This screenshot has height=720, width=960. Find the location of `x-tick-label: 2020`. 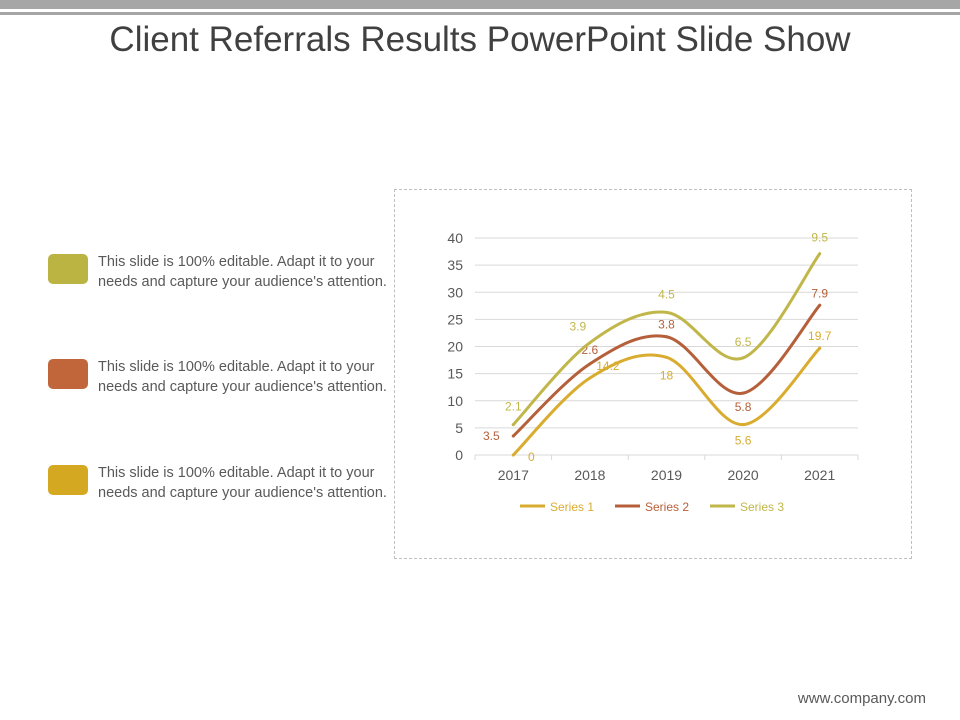

x-tick-label: 2020 is located at coordinates (743, 475).